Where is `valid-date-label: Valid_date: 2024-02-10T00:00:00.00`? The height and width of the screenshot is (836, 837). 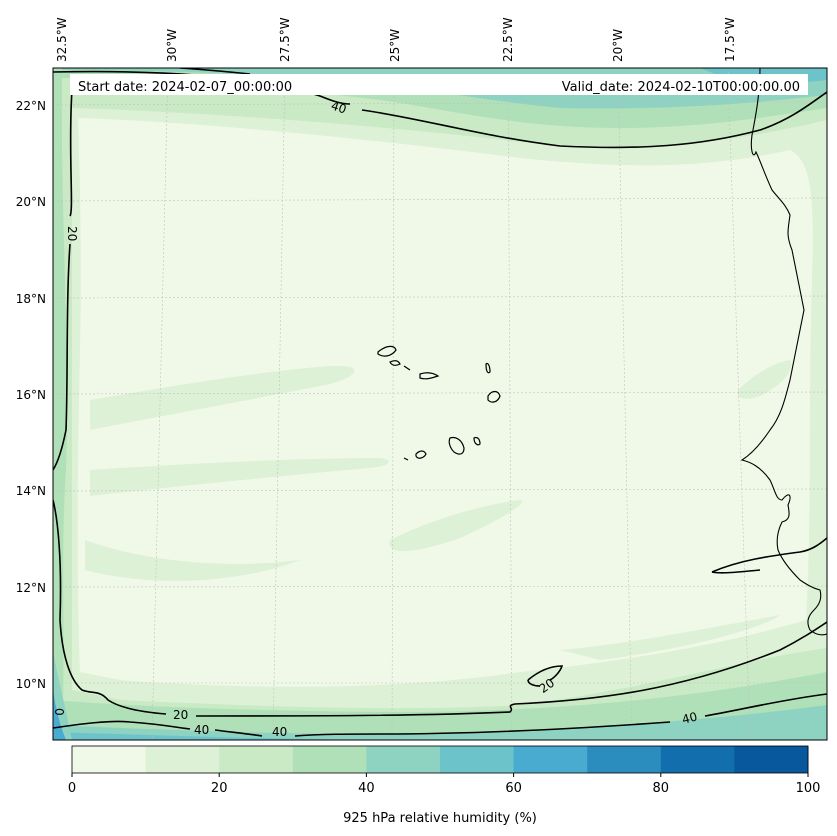 valid-date-label: Valid_date: 2024-02-10T00:00:00.00 is located at coordinates (681, 87).